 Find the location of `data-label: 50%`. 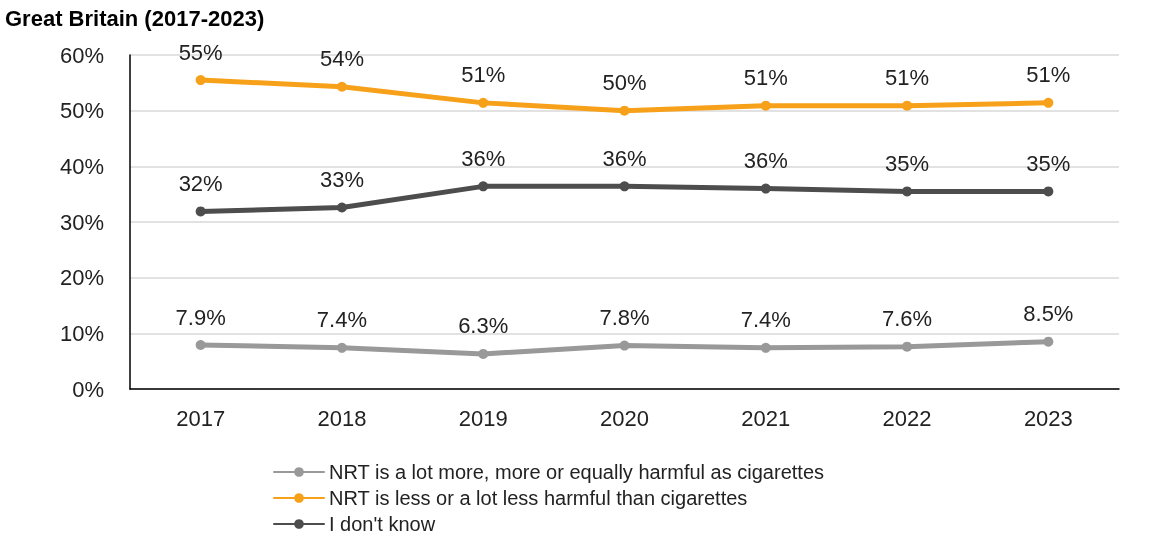

data-label: 50% is located at coordinates (624, 83).